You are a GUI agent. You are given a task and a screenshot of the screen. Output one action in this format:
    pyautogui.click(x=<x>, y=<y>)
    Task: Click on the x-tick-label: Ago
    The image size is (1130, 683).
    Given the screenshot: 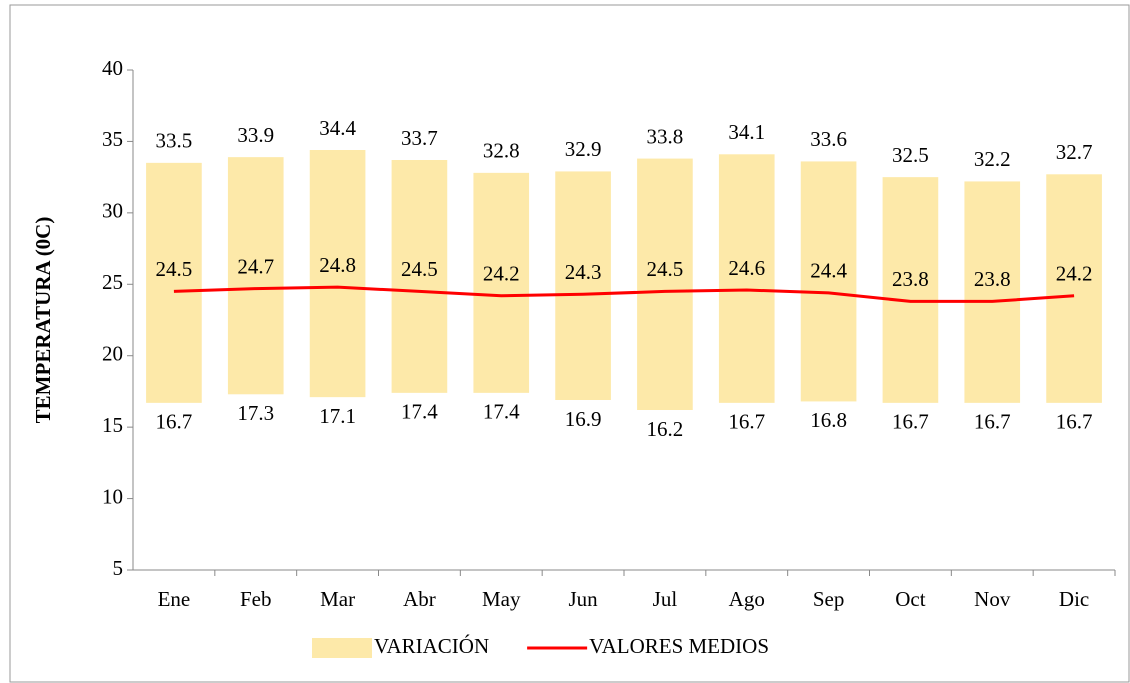 What is the action you would take?
    pyautogui.click(x=747, y=599)
    